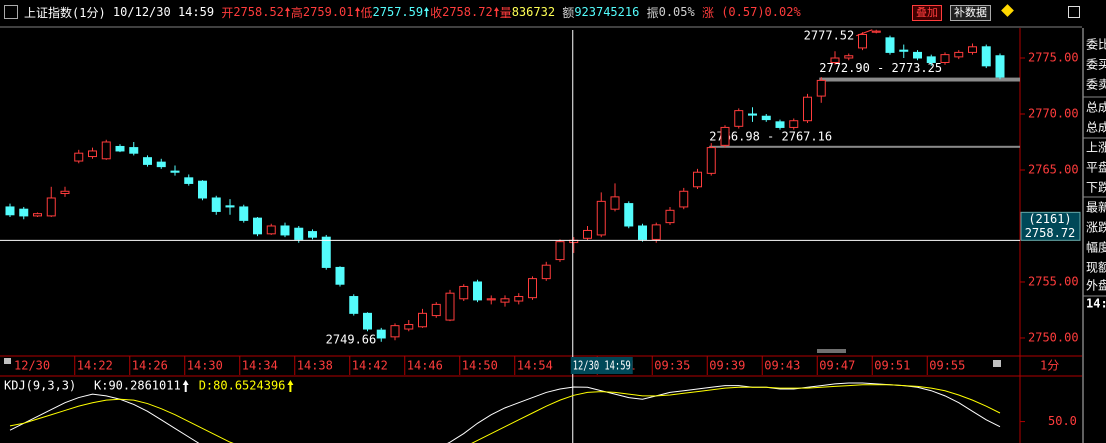 Image resolution: width=1106 pixels, height=443 pixels. What do you see at coordinates (1049, 219) in the screenshot?
I see `crosshair-volume: (2161)` at bounding box center [1049, 219].